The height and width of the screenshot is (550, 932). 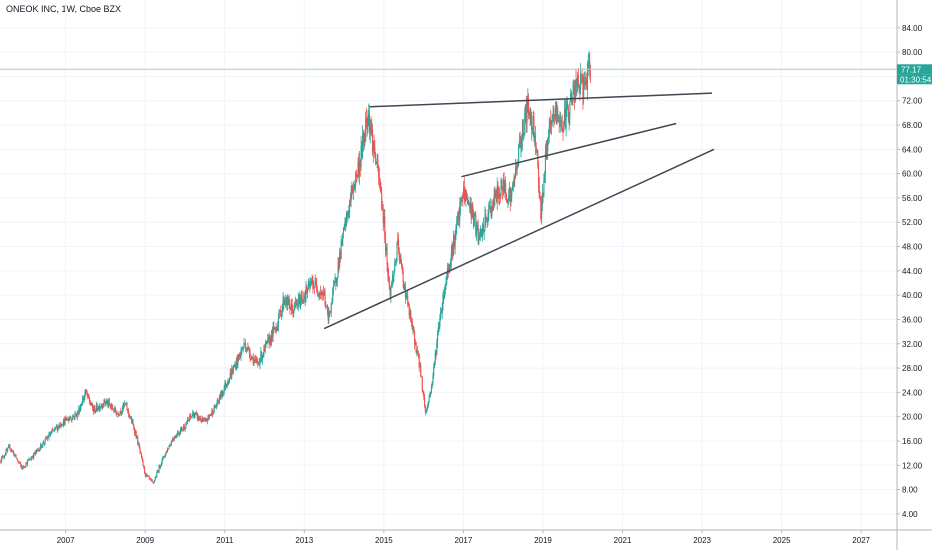 What do you see at coordinates (623, 540) in the screenshot?
I see `time-tick-label: 2021` at bounding box center [623, 540].